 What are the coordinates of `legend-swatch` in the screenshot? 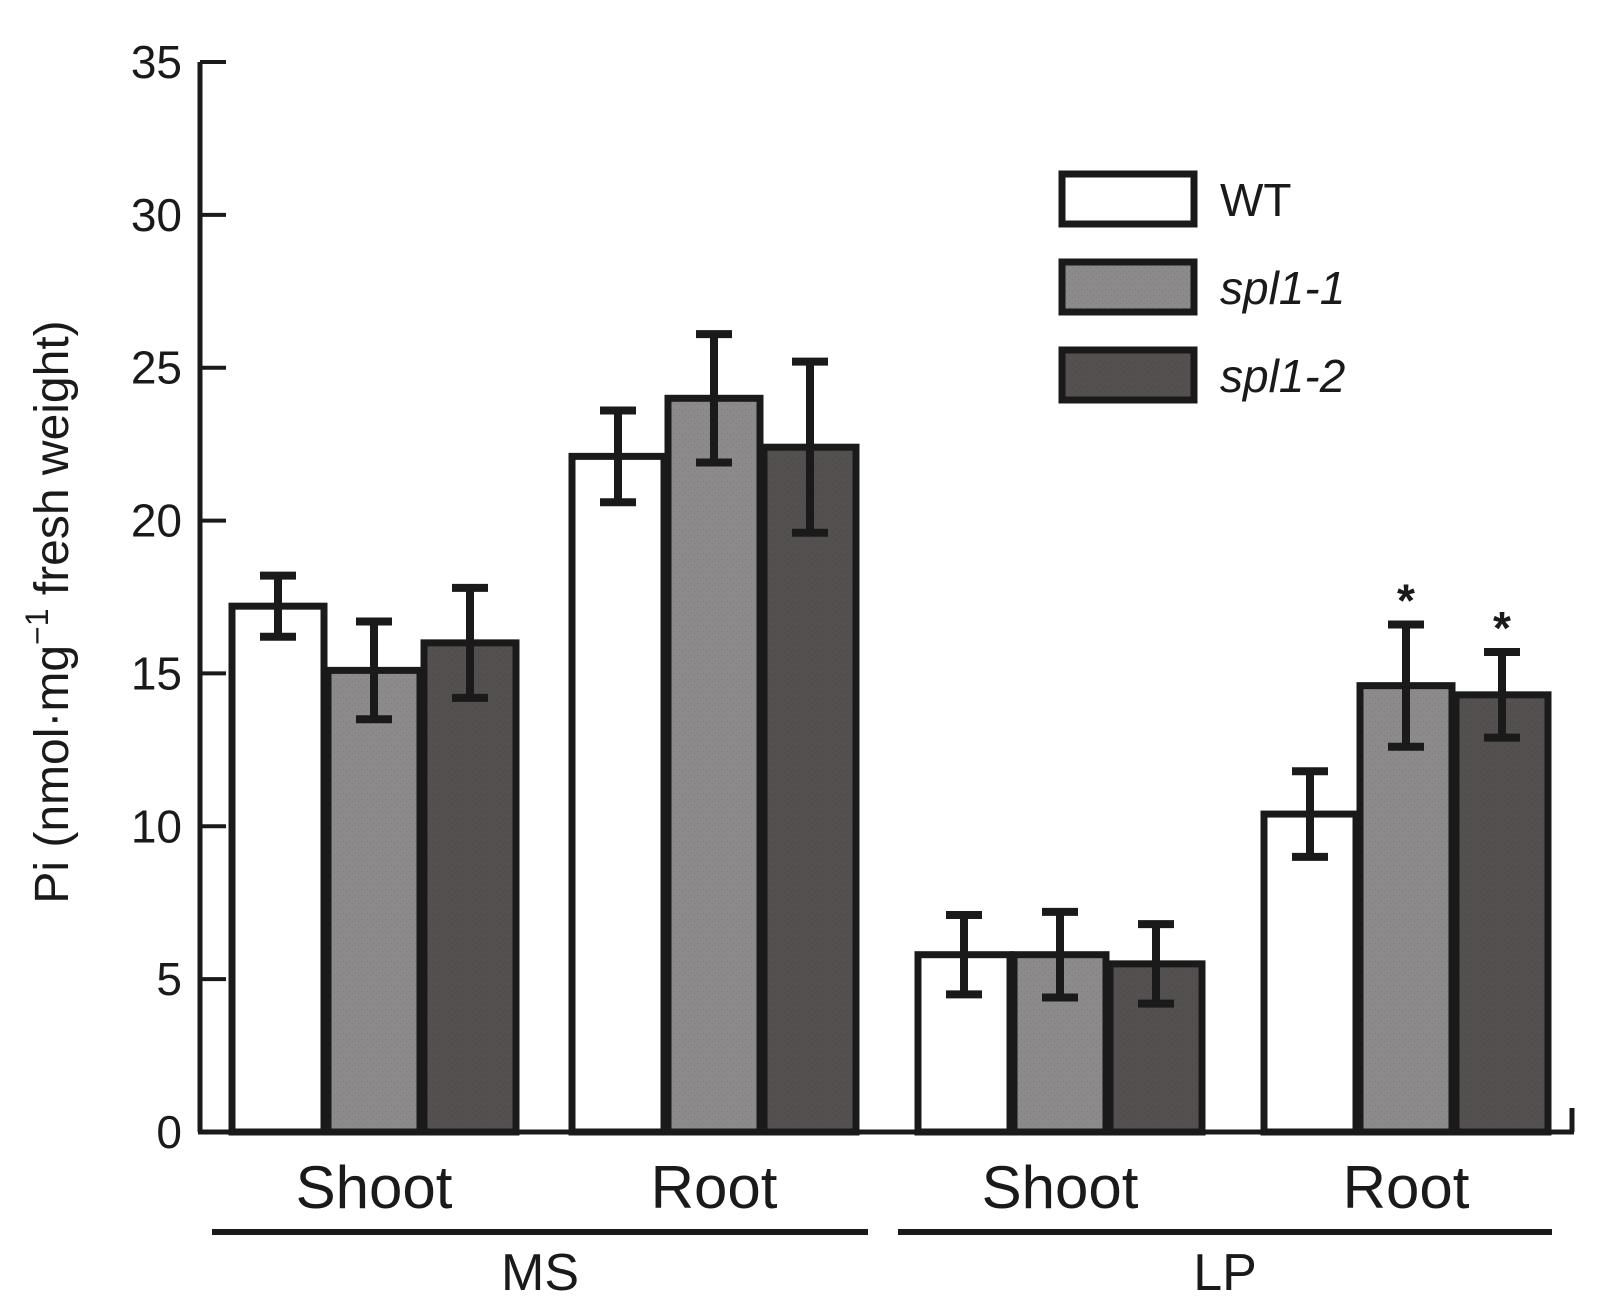 It's located at (1128, 199).